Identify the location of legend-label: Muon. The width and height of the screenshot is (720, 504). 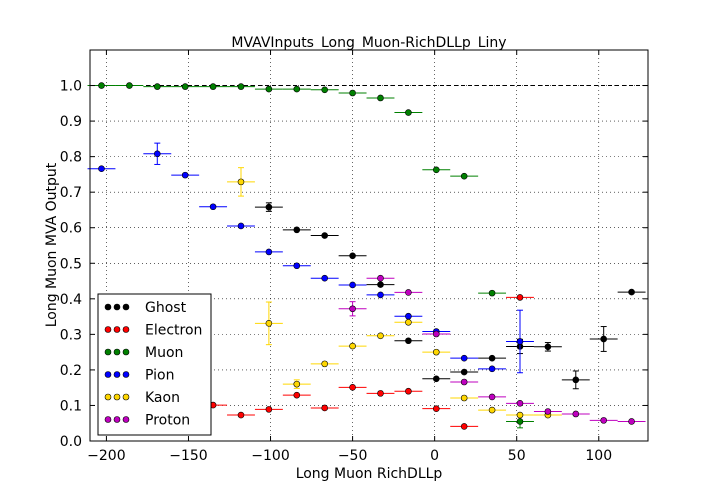
(164, 353).